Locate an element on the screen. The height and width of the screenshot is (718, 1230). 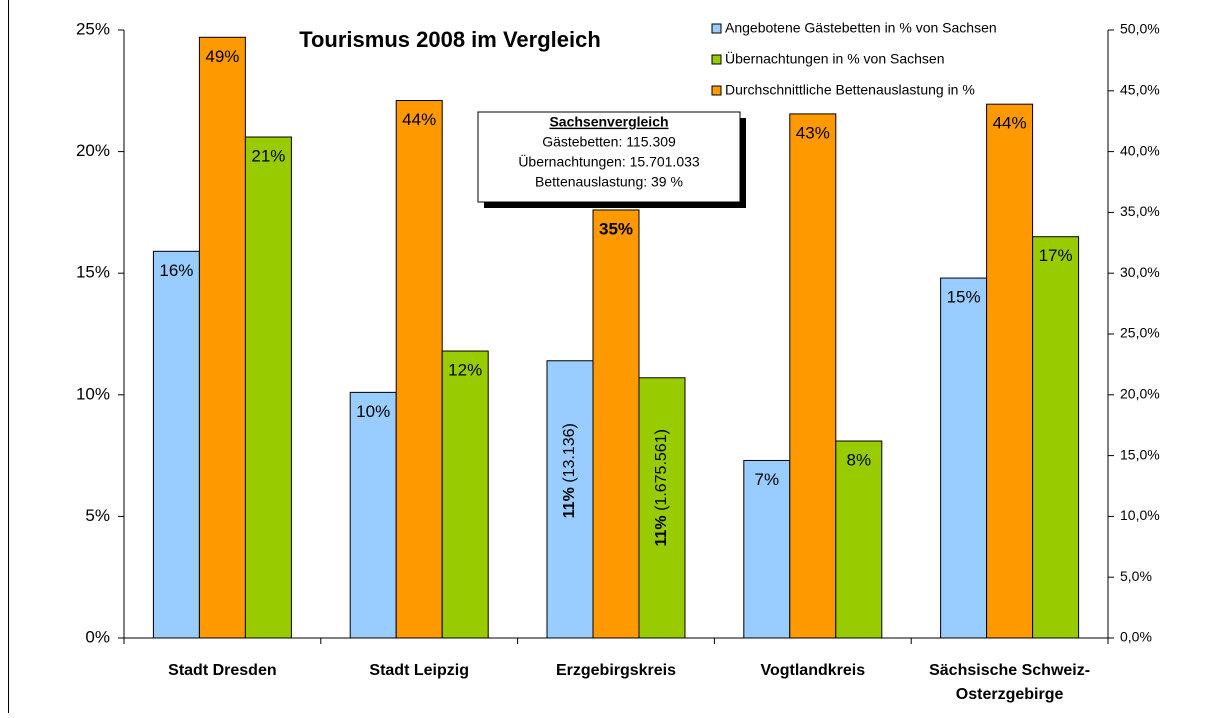
data-label: 11% (13.136) is located at coordinates (569, 470).